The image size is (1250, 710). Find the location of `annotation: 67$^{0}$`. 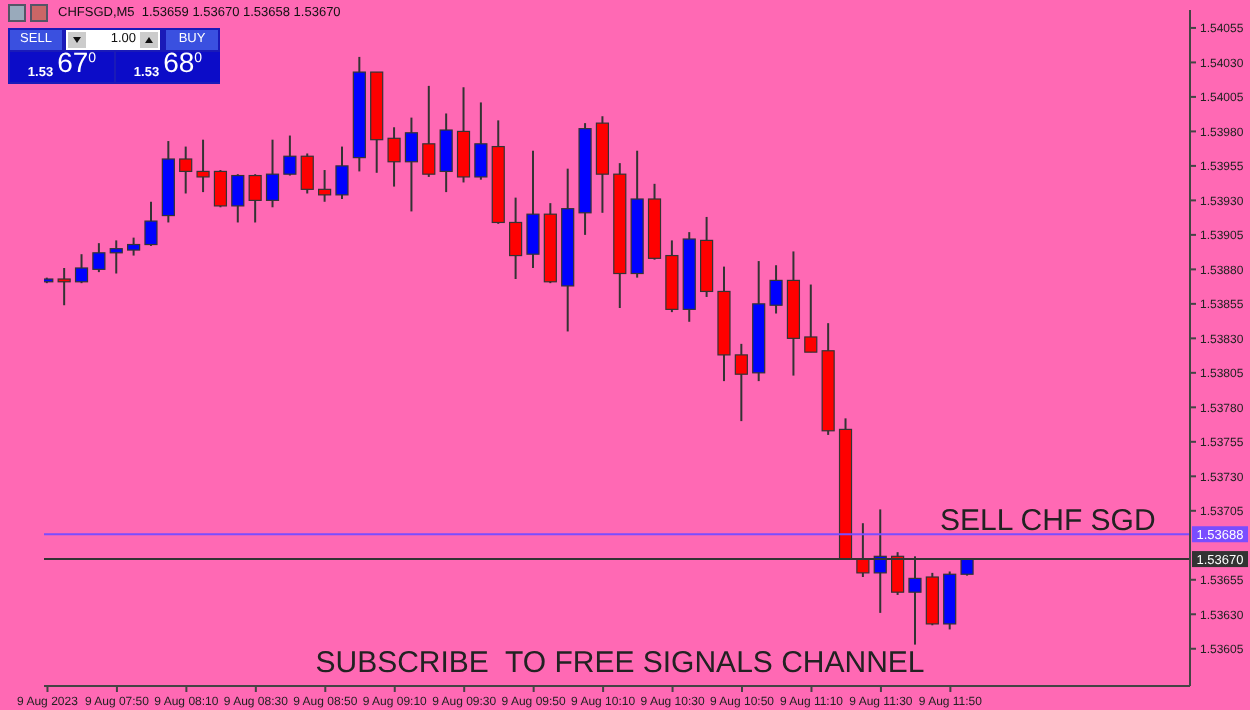

annotation: 67$^{0}$ is located at coordinates (77, 62).